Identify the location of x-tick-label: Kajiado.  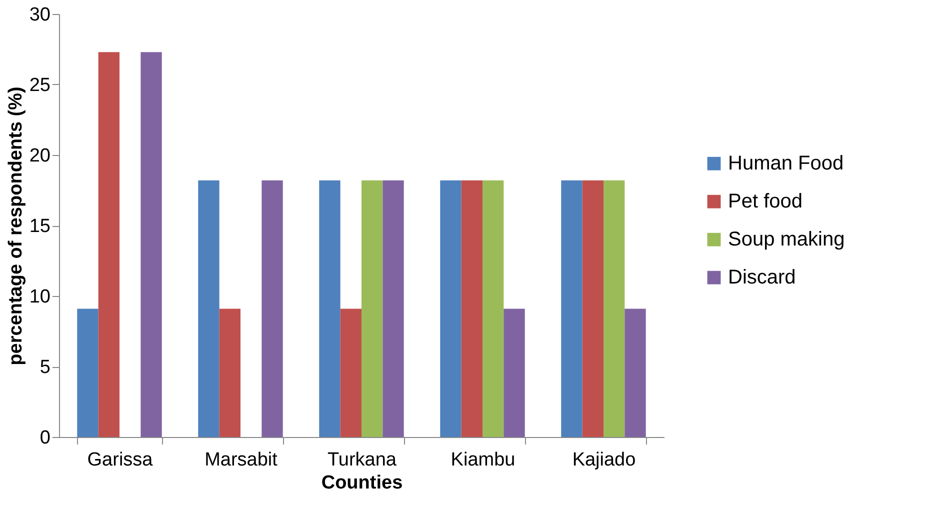
(604, 460).